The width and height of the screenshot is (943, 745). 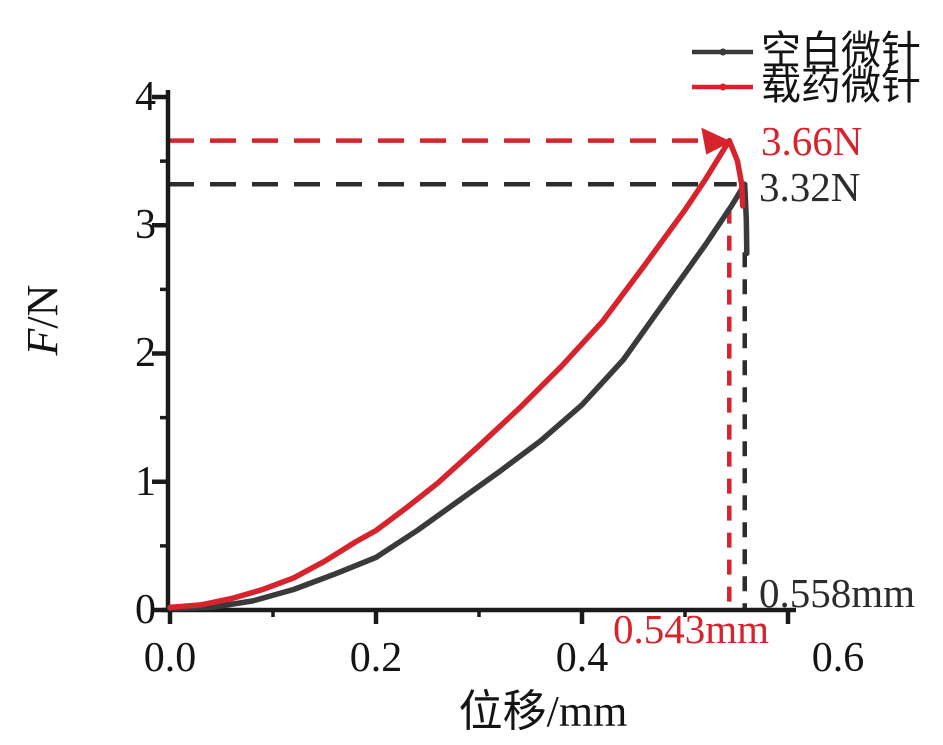 I want to click on x-tick-label-0.6: 0.6, so click(x=838, y=658).